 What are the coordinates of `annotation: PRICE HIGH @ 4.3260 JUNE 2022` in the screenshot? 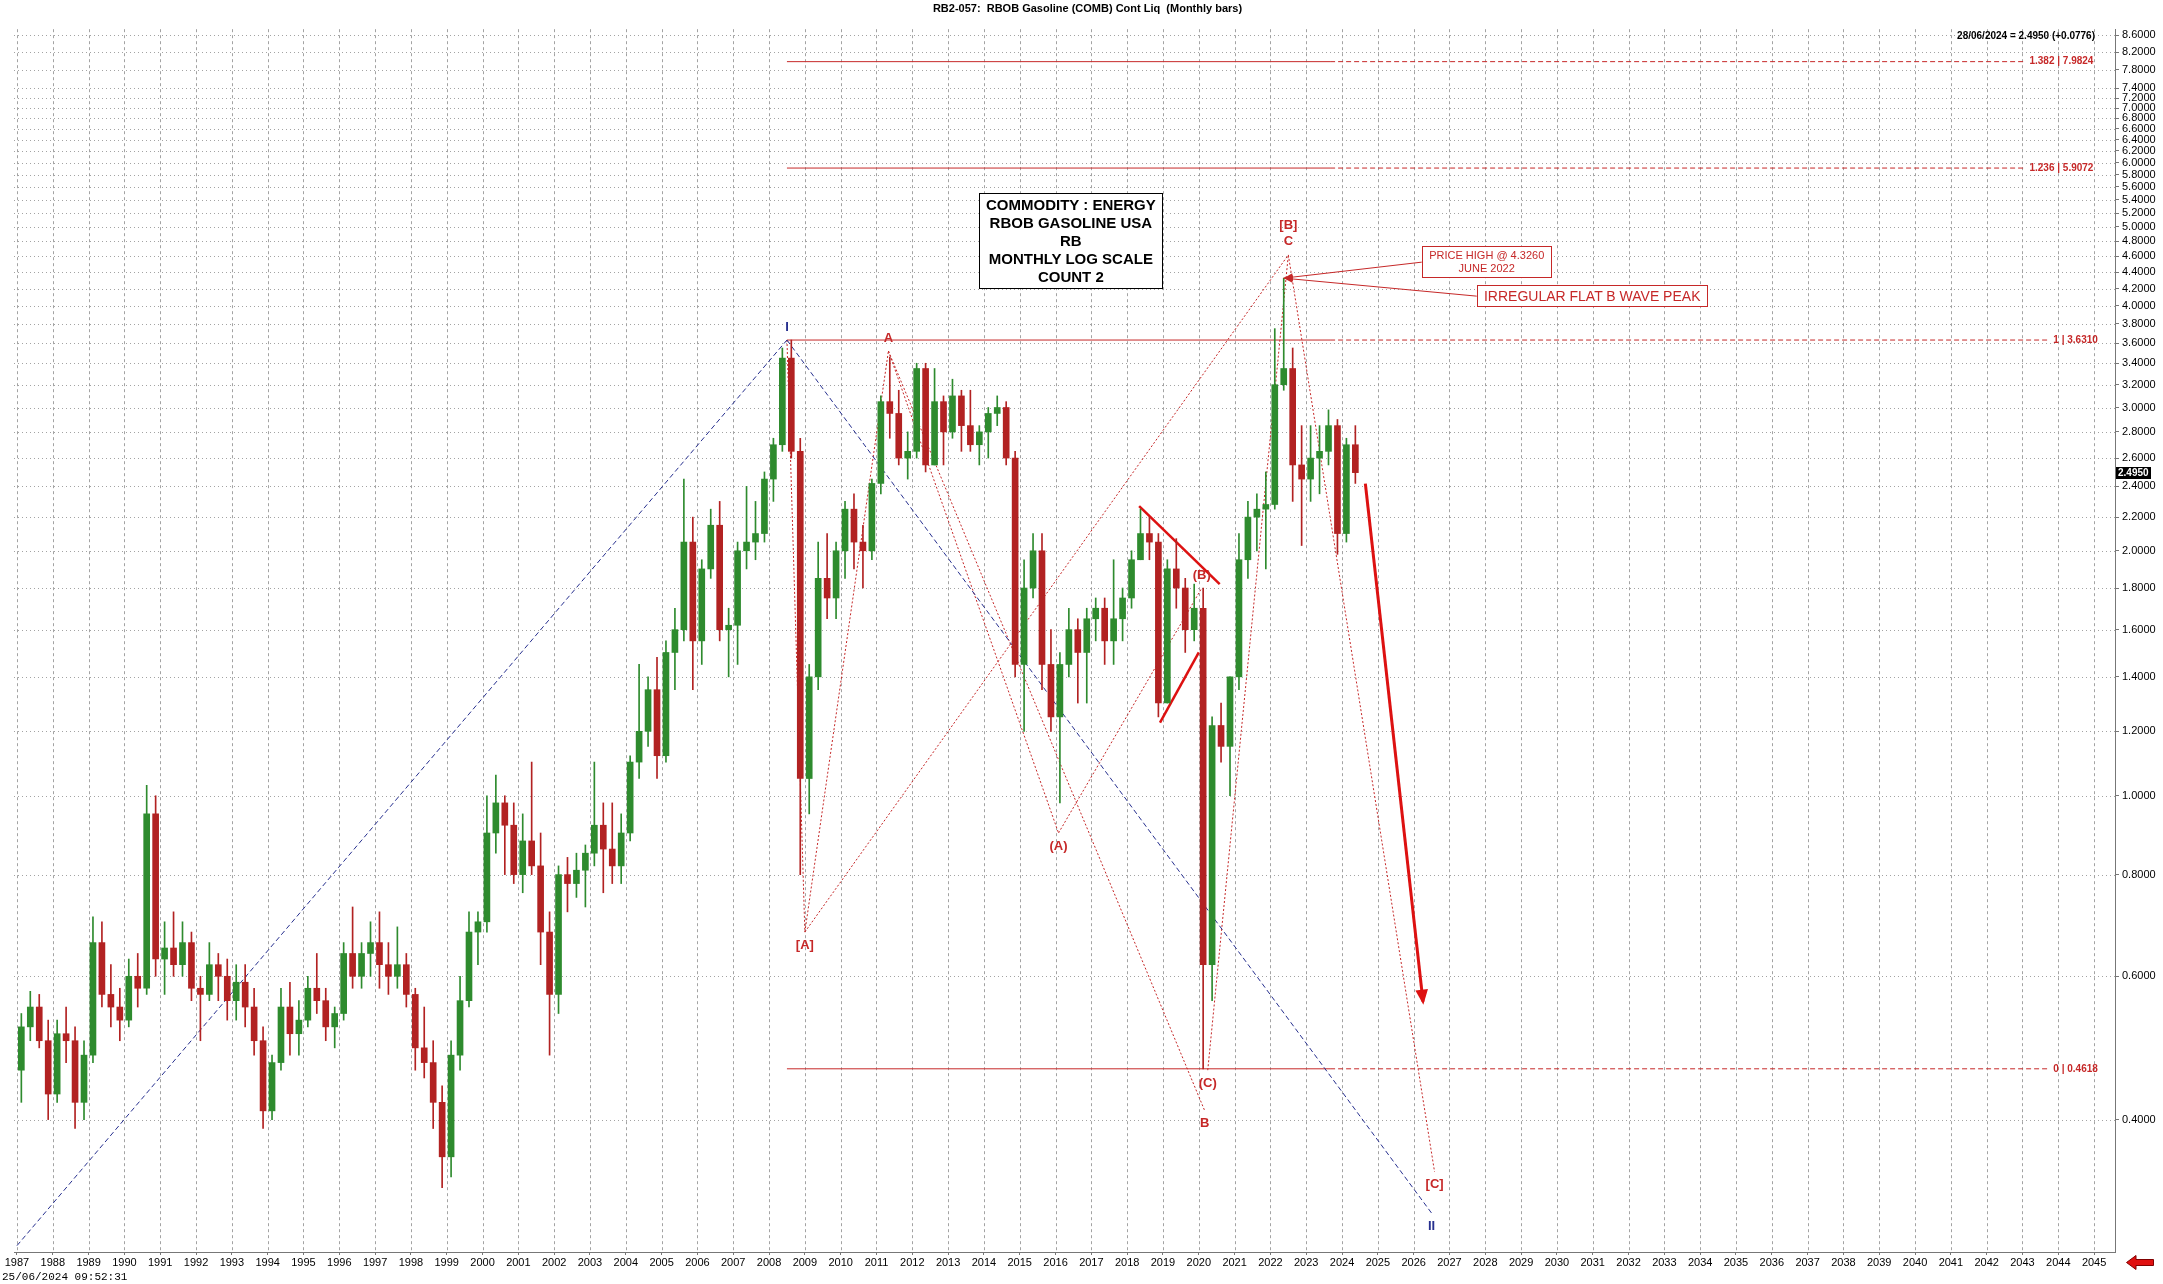 It's located at (1486, 262).